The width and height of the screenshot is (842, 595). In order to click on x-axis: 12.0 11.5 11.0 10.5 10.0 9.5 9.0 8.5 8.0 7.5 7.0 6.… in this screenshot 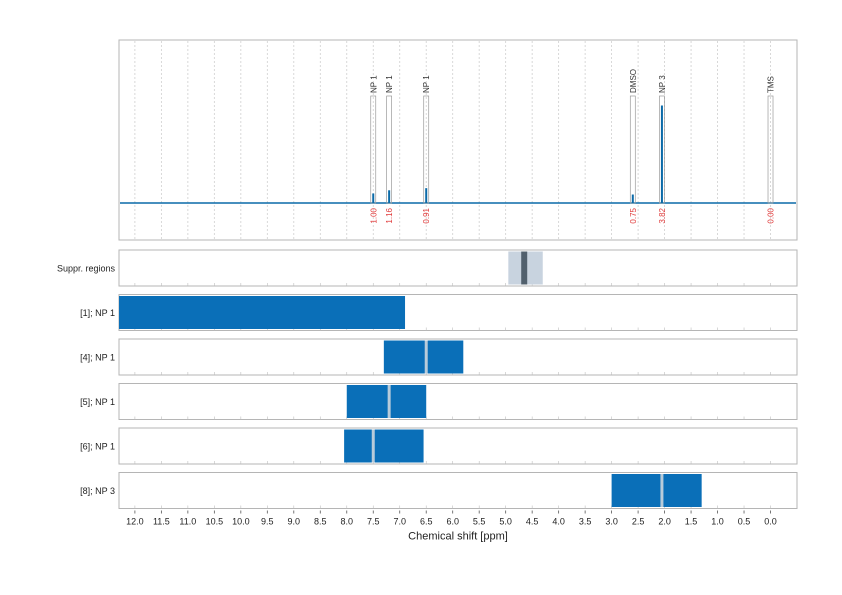, I will do `click(451, 518)`.